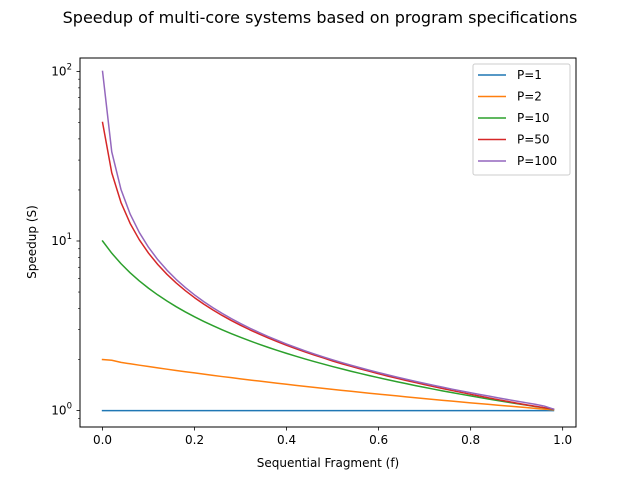 This screenshot has width=640, height=480. I want to click on legend-label: P=100, so click(537, 161).